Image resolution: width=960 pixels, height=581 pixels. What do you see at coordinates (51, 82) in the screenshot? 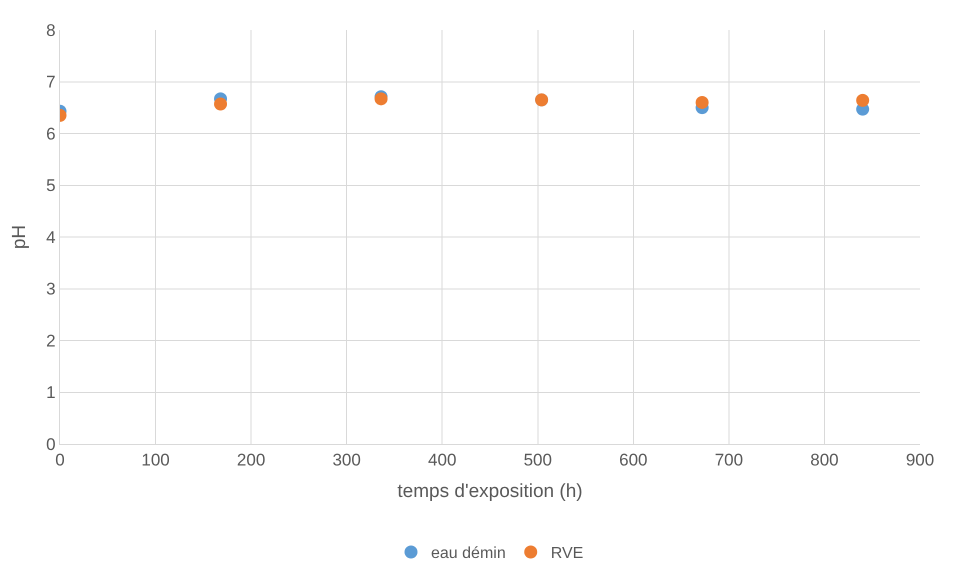
I see `y-tick-label: 7` at bounding box center [51, 82].